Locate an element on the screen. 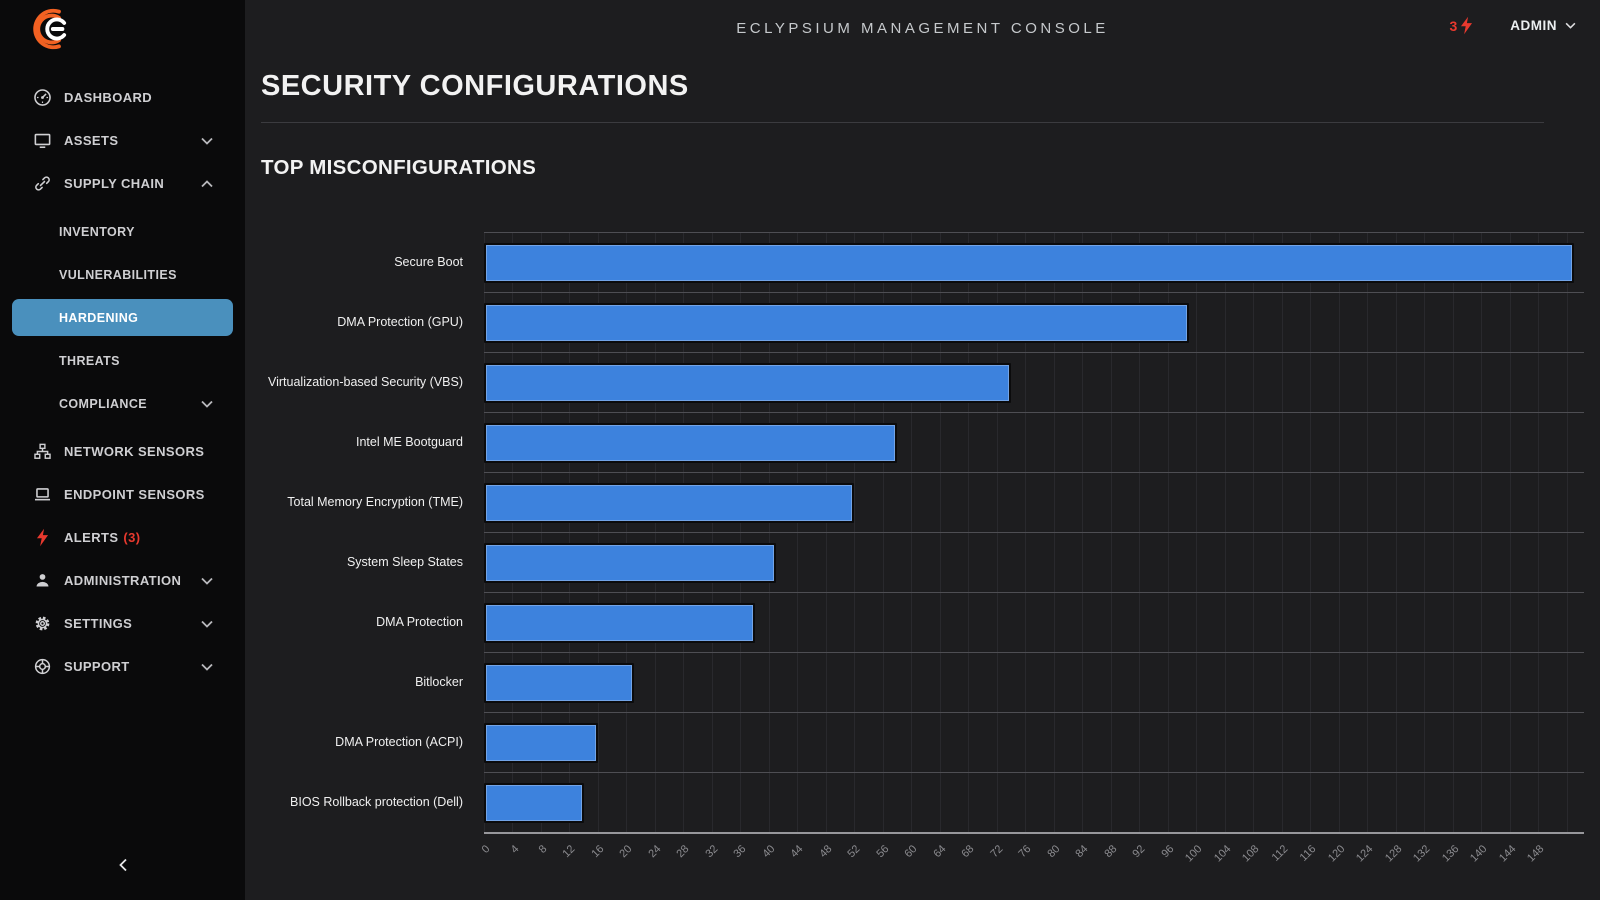 This screenshot has height=900, width=1600. sidebar-item-hardening: HARDENING is located at coordinates (122, 317).